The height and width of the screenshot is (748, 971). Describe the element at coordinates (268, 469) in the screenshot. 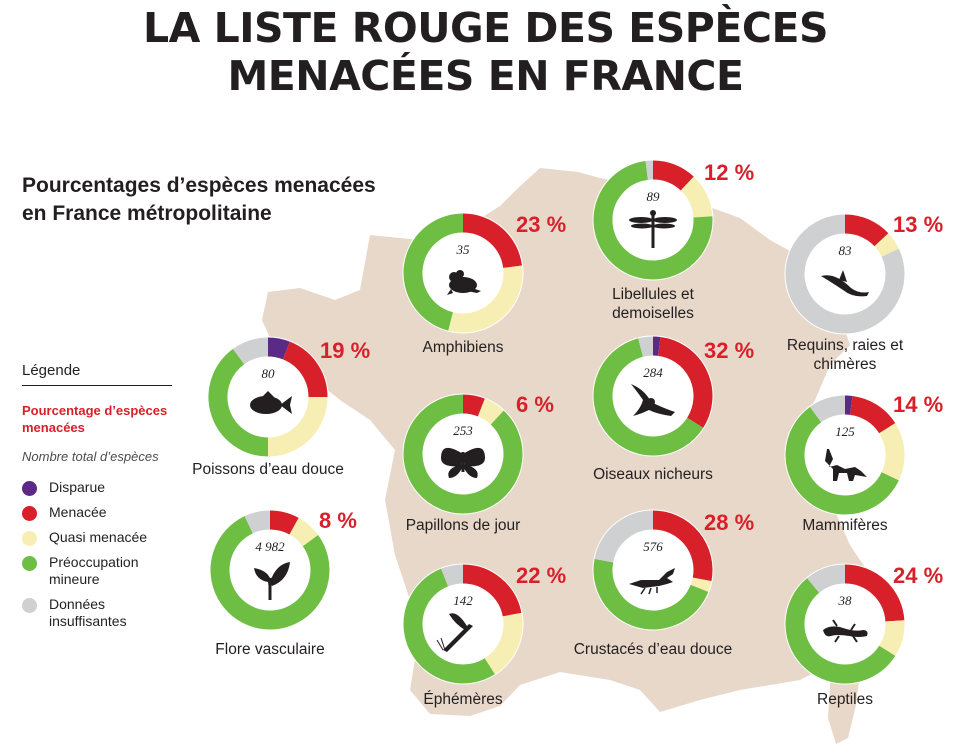

I see `group-name: Poissons d’eau douce` at that location.